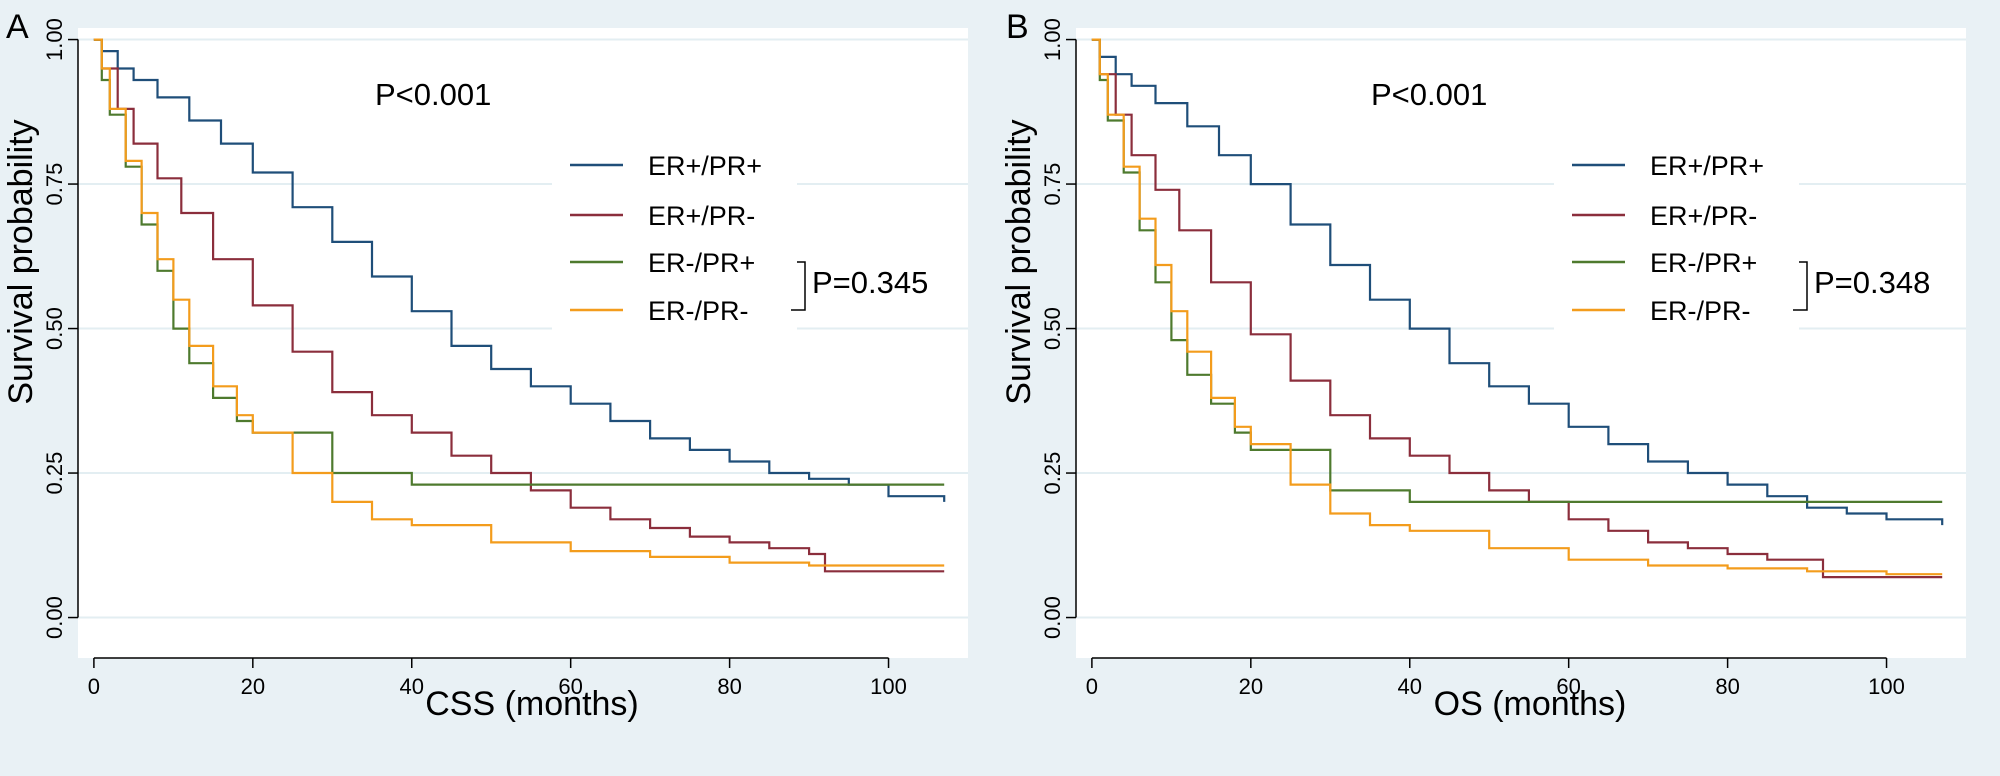 This screenshot has height=776, width=2000. I want to click on x-axis-title: OS (months), so click(1530, 704).